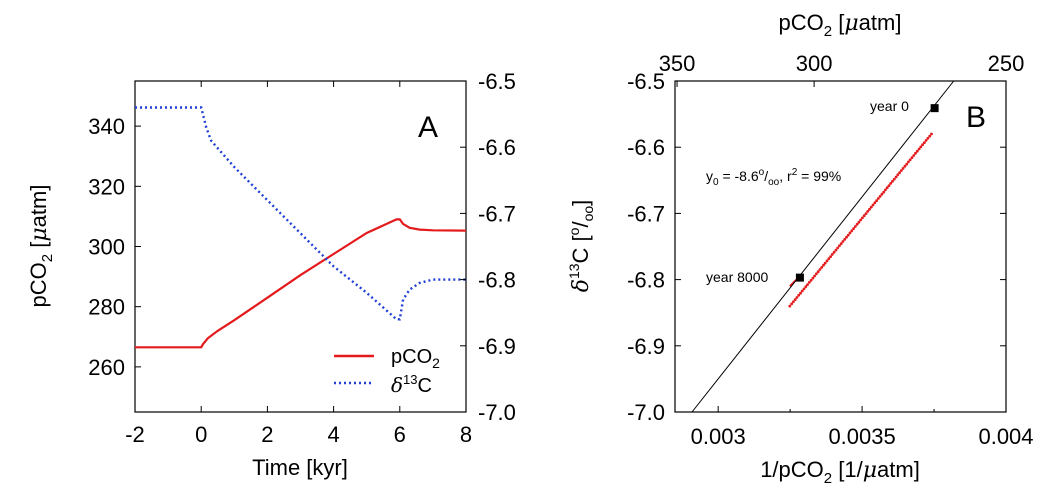 The height and width of the screenshot is (487, 1053). I want to click on x-tick-label: 2, so click(267, 434).